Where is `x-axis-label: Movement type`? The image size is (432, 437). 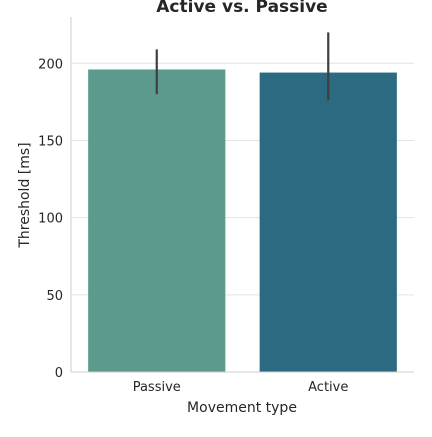
x-axis-label: Movement type is located at coordinates (242, 408).